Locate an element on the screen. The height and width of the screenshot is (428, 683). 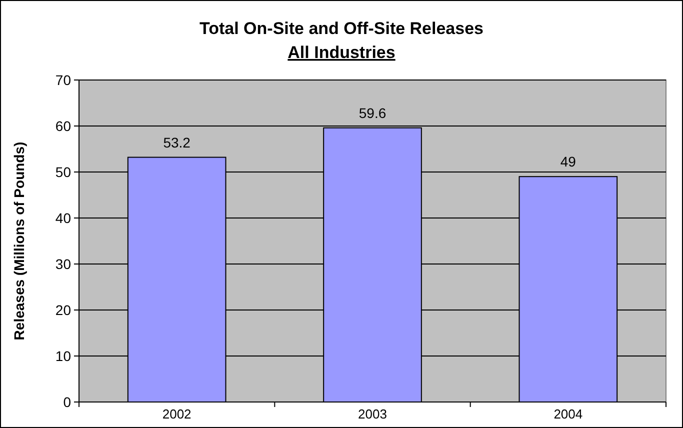
x-tick-label: 2004 is located at coordinates (568, 414).